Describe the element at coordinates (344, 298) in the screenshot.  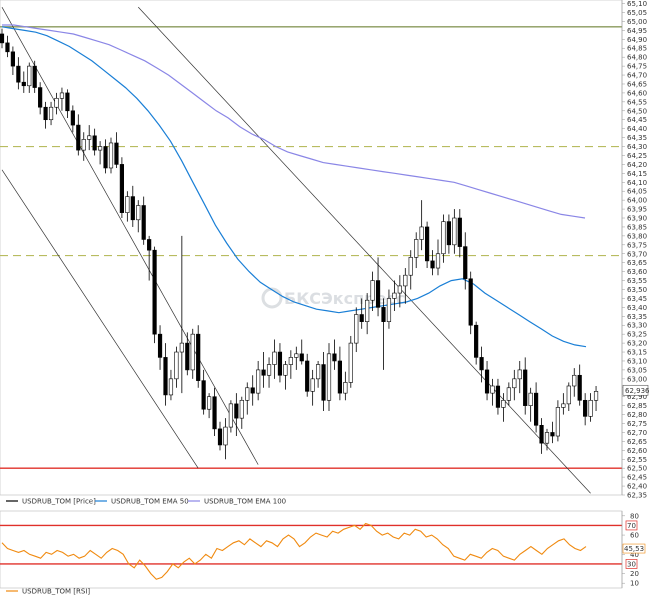
I see `watermark-text: БКСЭкспресс` at that location.